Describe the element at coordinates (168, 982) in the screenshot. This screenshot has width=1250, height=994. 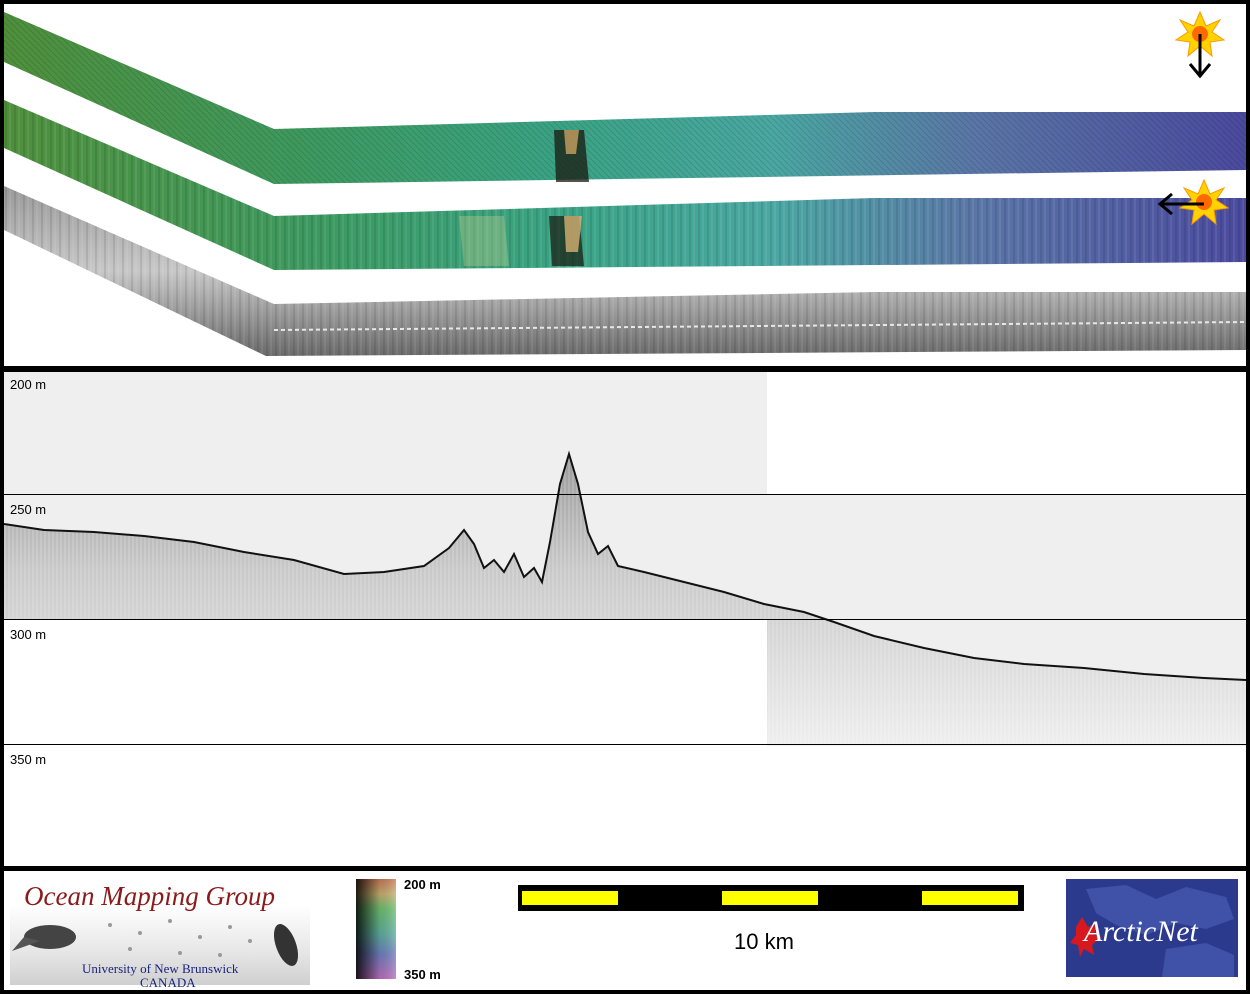
I see `omg-country: CANADA` at that location.